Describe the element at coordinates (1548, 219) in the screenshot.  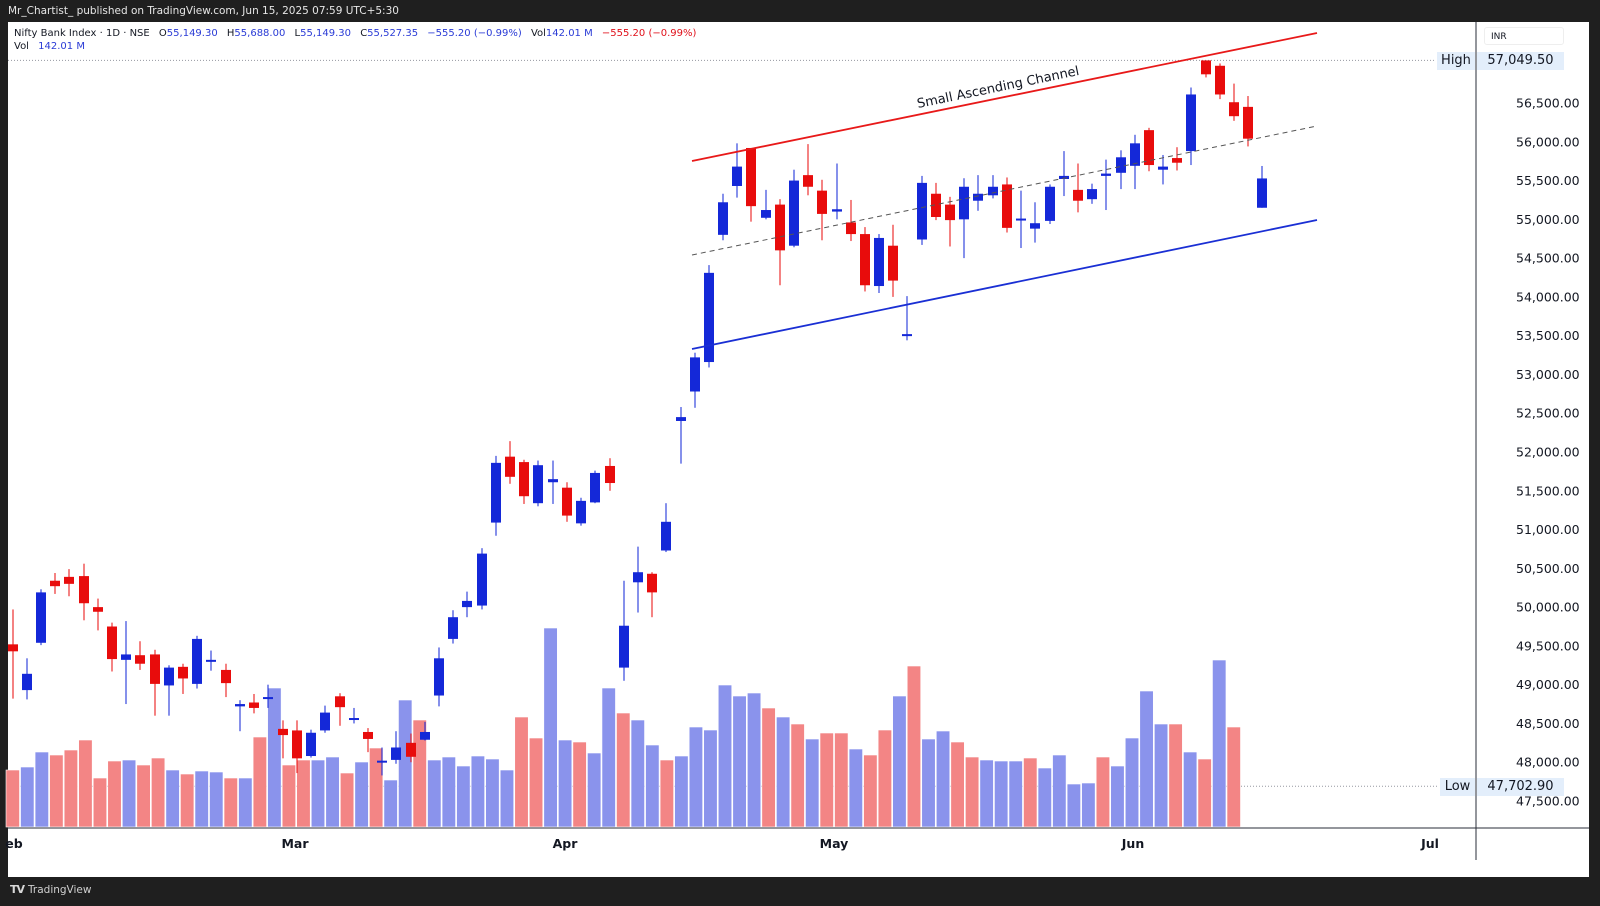
I see `y-tick-label: 55,000.00` at that location.